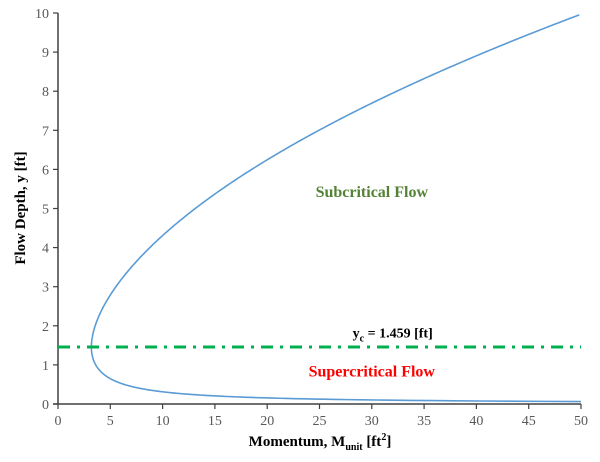 This screenshot has width=600, height=462. I want to click on x-tick-label: 5, so click(110, 421).